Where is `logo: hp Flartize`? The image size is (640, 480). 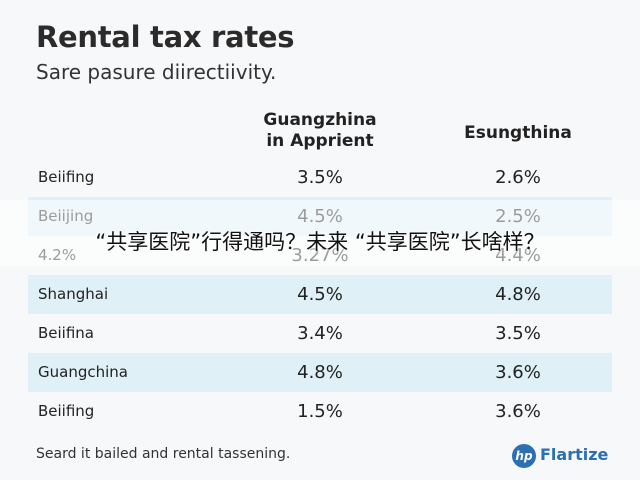 logo: hp Flartize is located at coordinates (560, 456).